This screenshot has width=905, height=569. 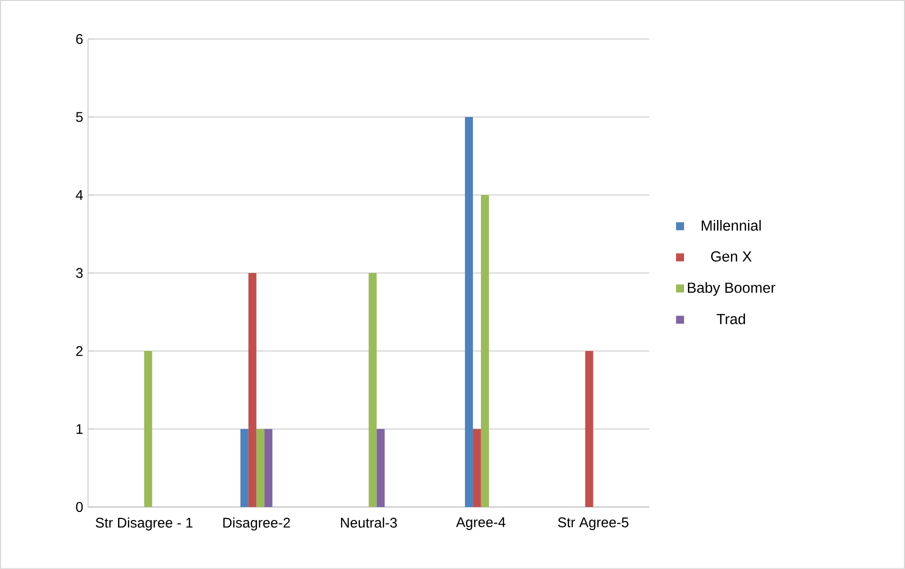 What do you see at coordinates (256, 523) in the screenshot?
I see `x-tick-label: Disagree-2` at bounding box center [256, 523].